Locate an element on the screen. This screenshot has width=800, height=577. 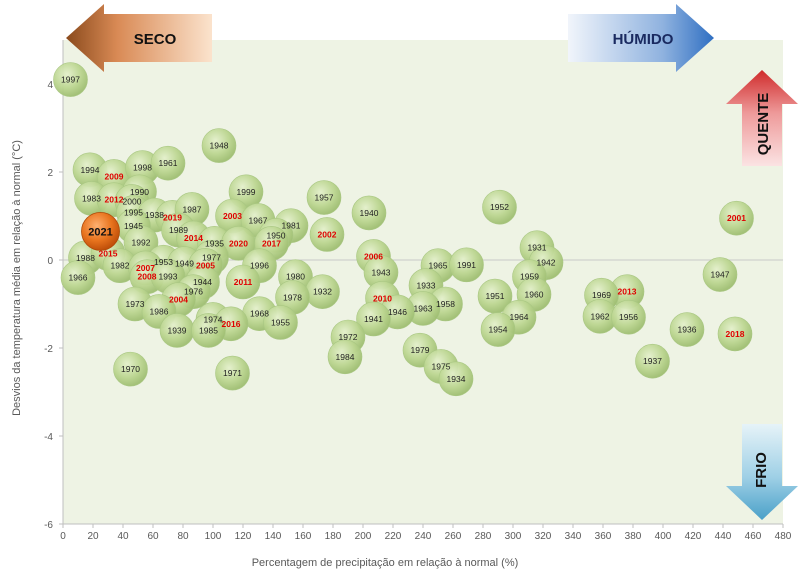
wet-arrow-label: HÚMIDO is located at coordinates (643, 39).